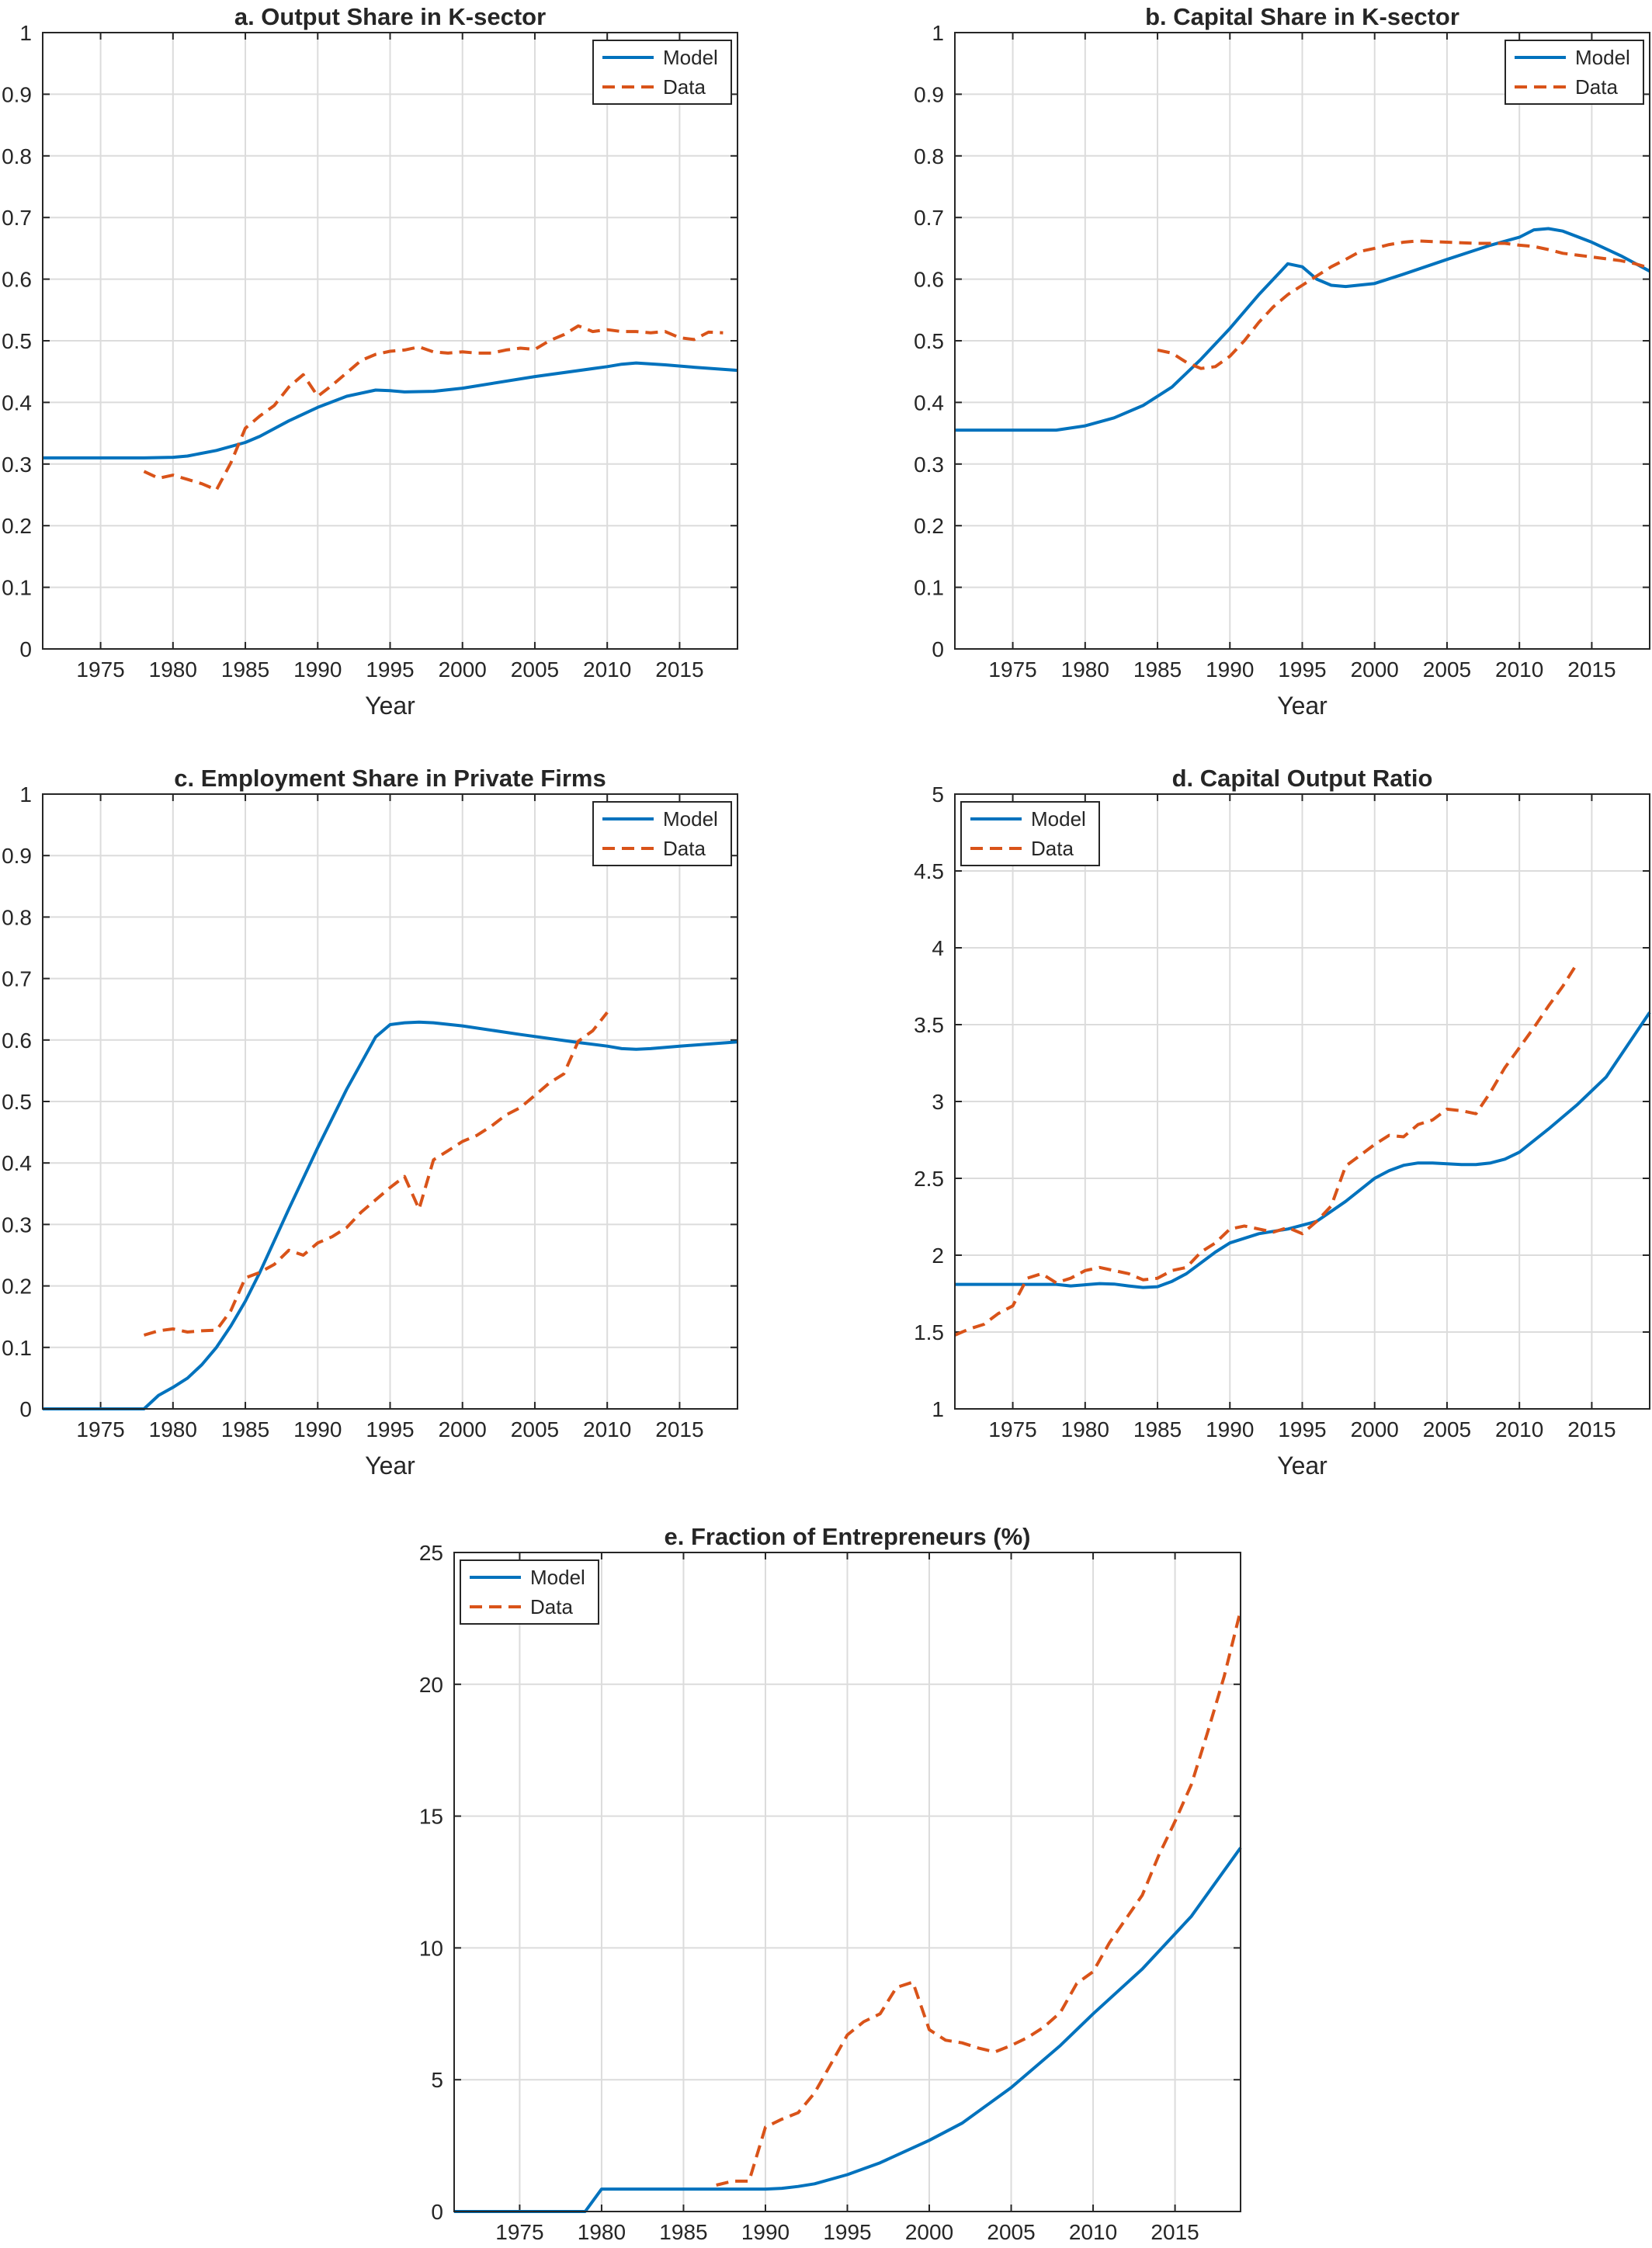 The width and height of the screenshot is (1652, 2248). Describe the element at coordinates (938, 1256) in the screenshot. I see `y-tick-label: 2` at that location.